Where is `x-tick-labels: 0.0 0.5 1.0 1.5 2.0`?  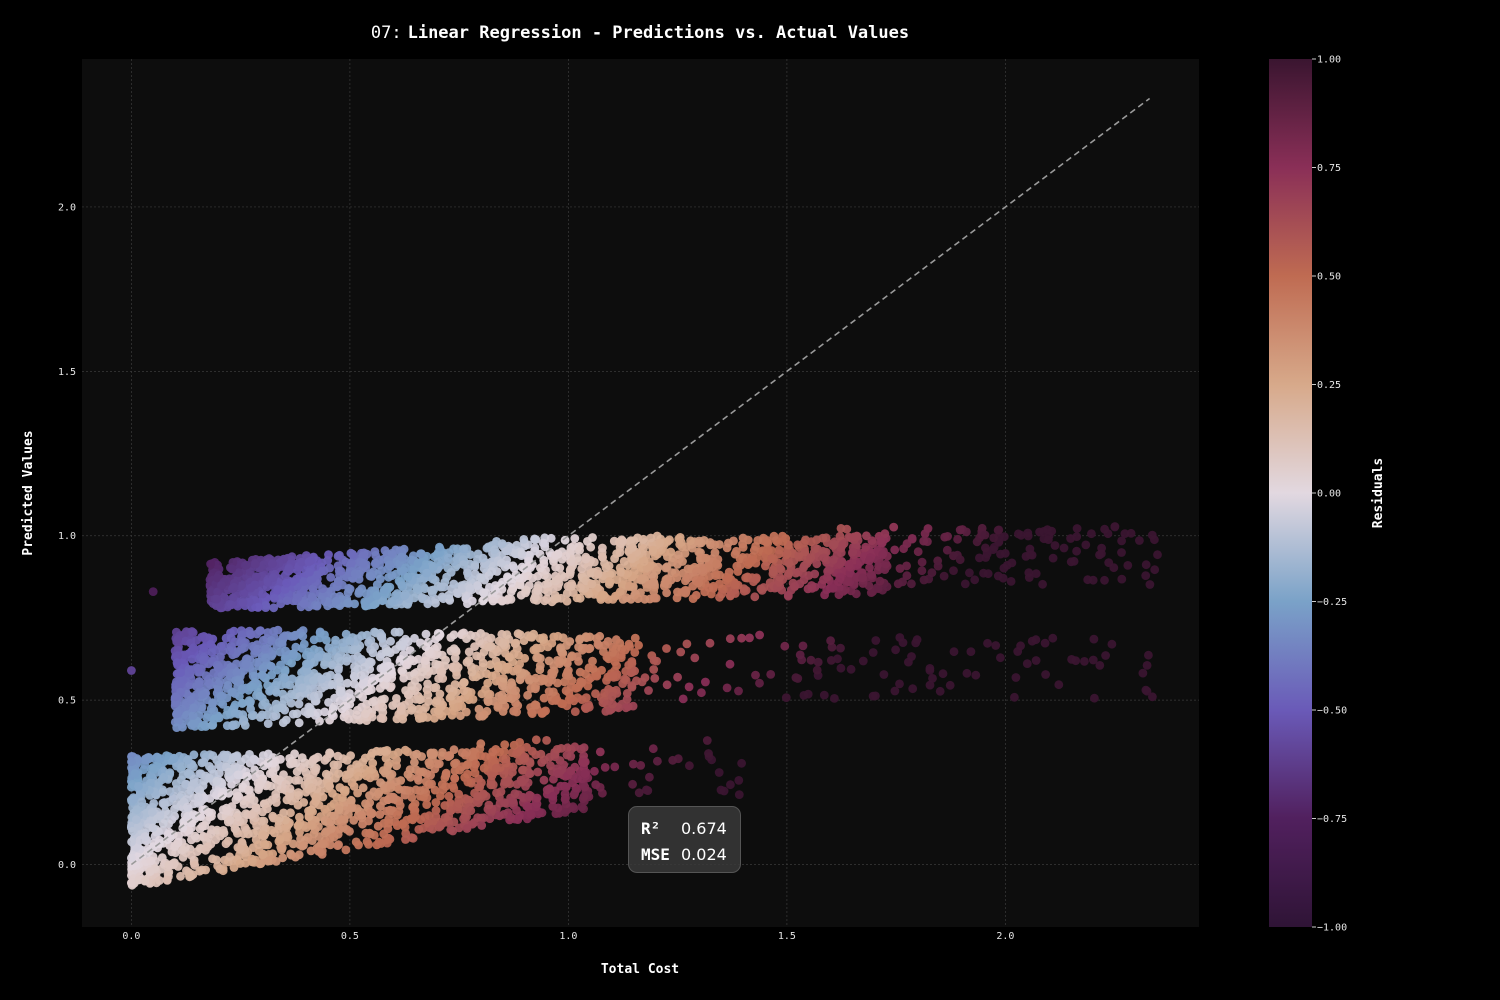
x-tick-labels: 0.0 0.5 1.0 1.5 2.0 is located at coordinates (568, 936).